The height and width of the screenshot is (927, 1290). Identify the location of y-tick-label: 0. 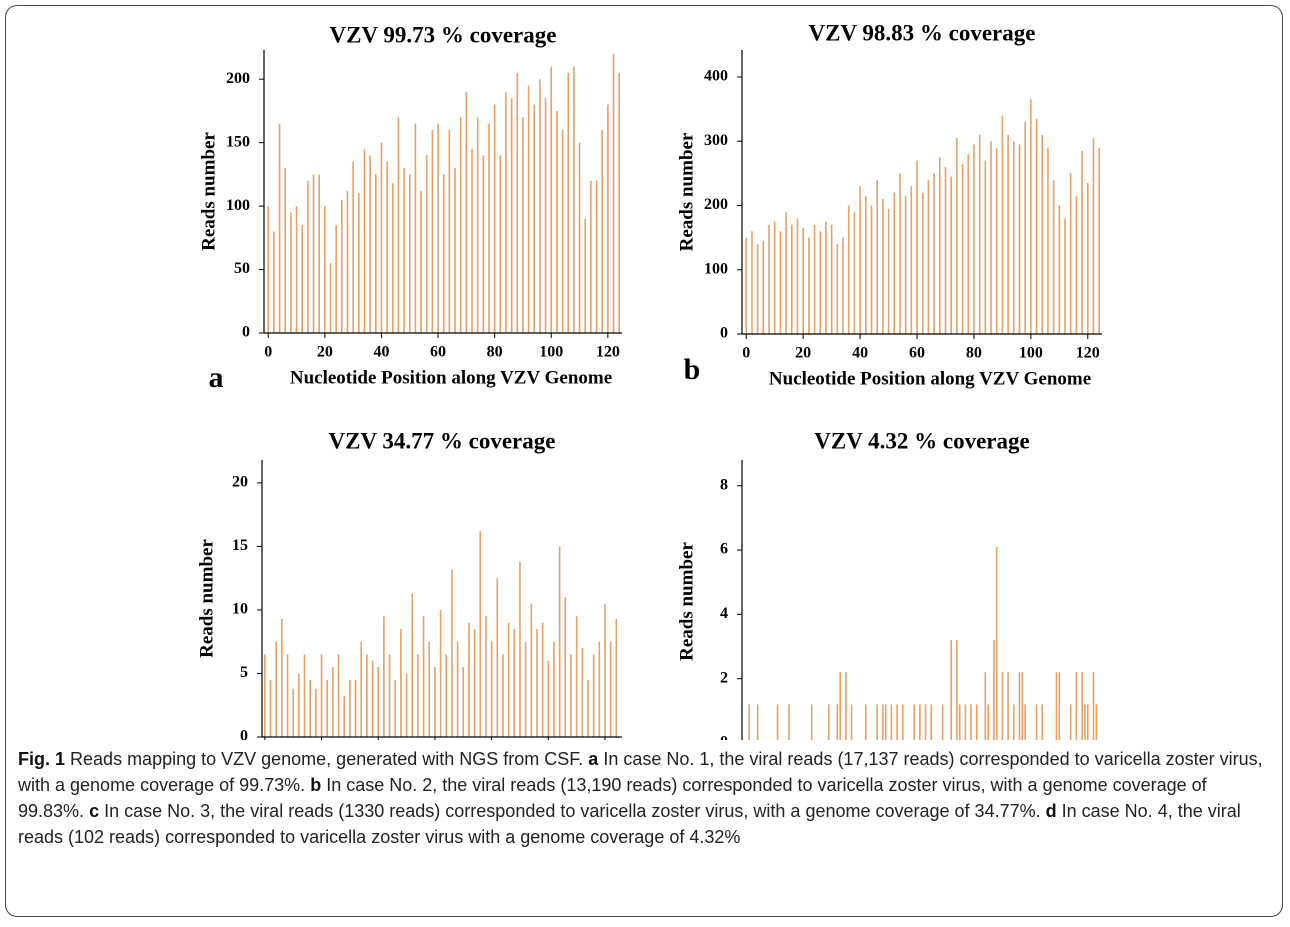
(724, 333).